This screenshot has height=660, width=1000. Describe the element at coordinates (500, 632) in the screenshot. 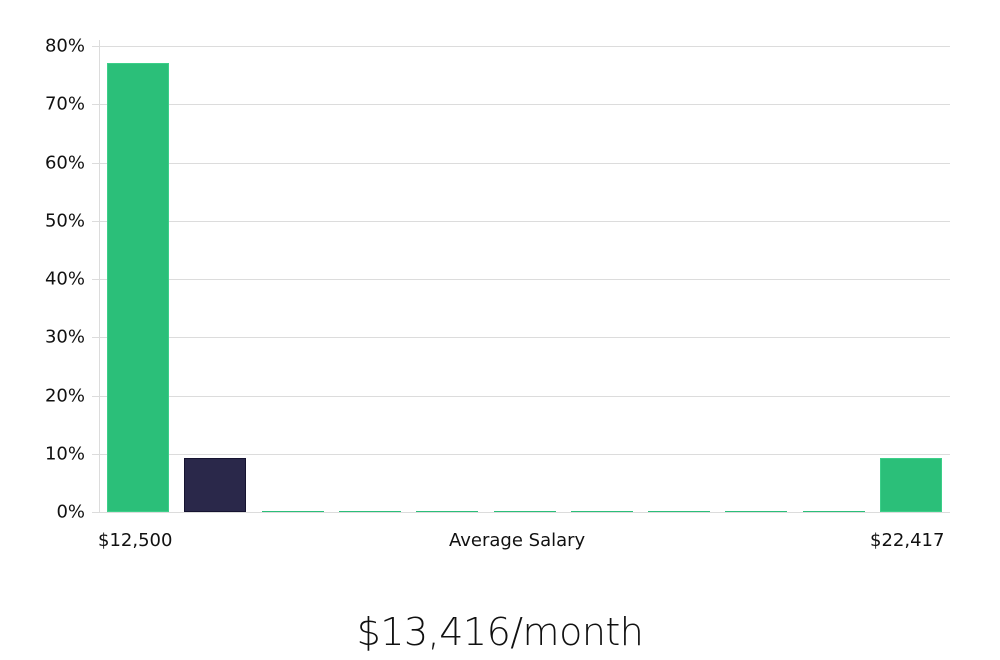

I see `average-salary-summary: $13,416/month` at that location.